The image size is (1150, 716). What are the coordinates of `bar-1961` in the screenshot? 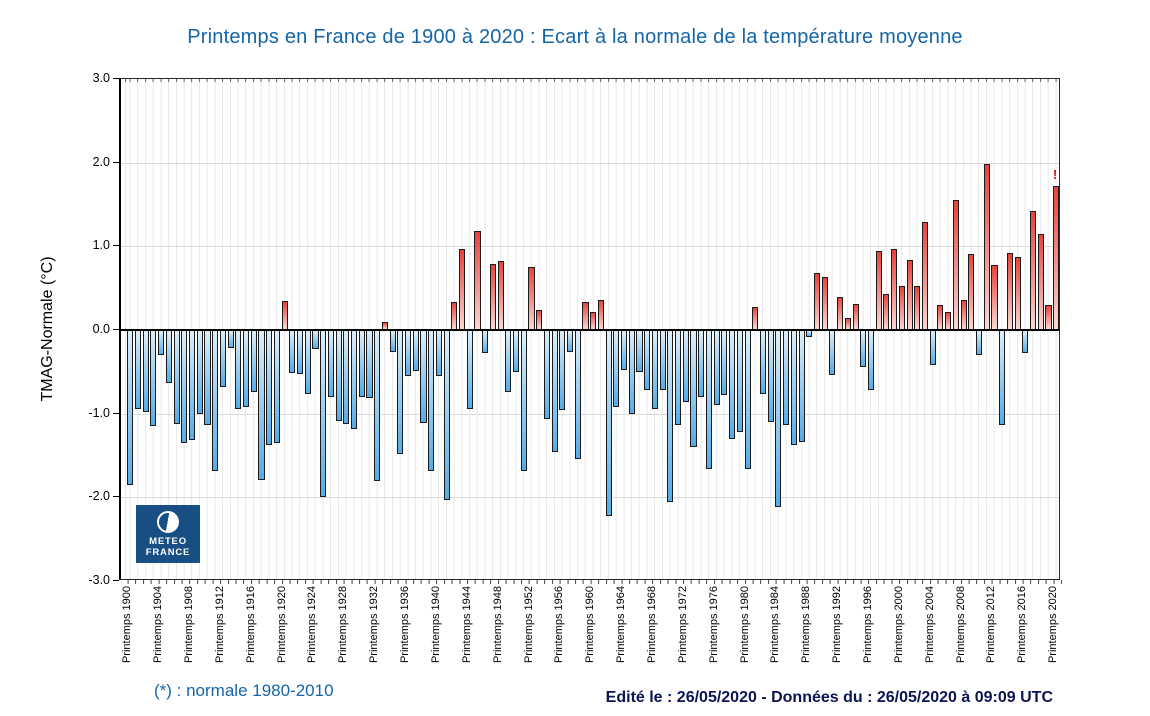 It's located at (601, 314).